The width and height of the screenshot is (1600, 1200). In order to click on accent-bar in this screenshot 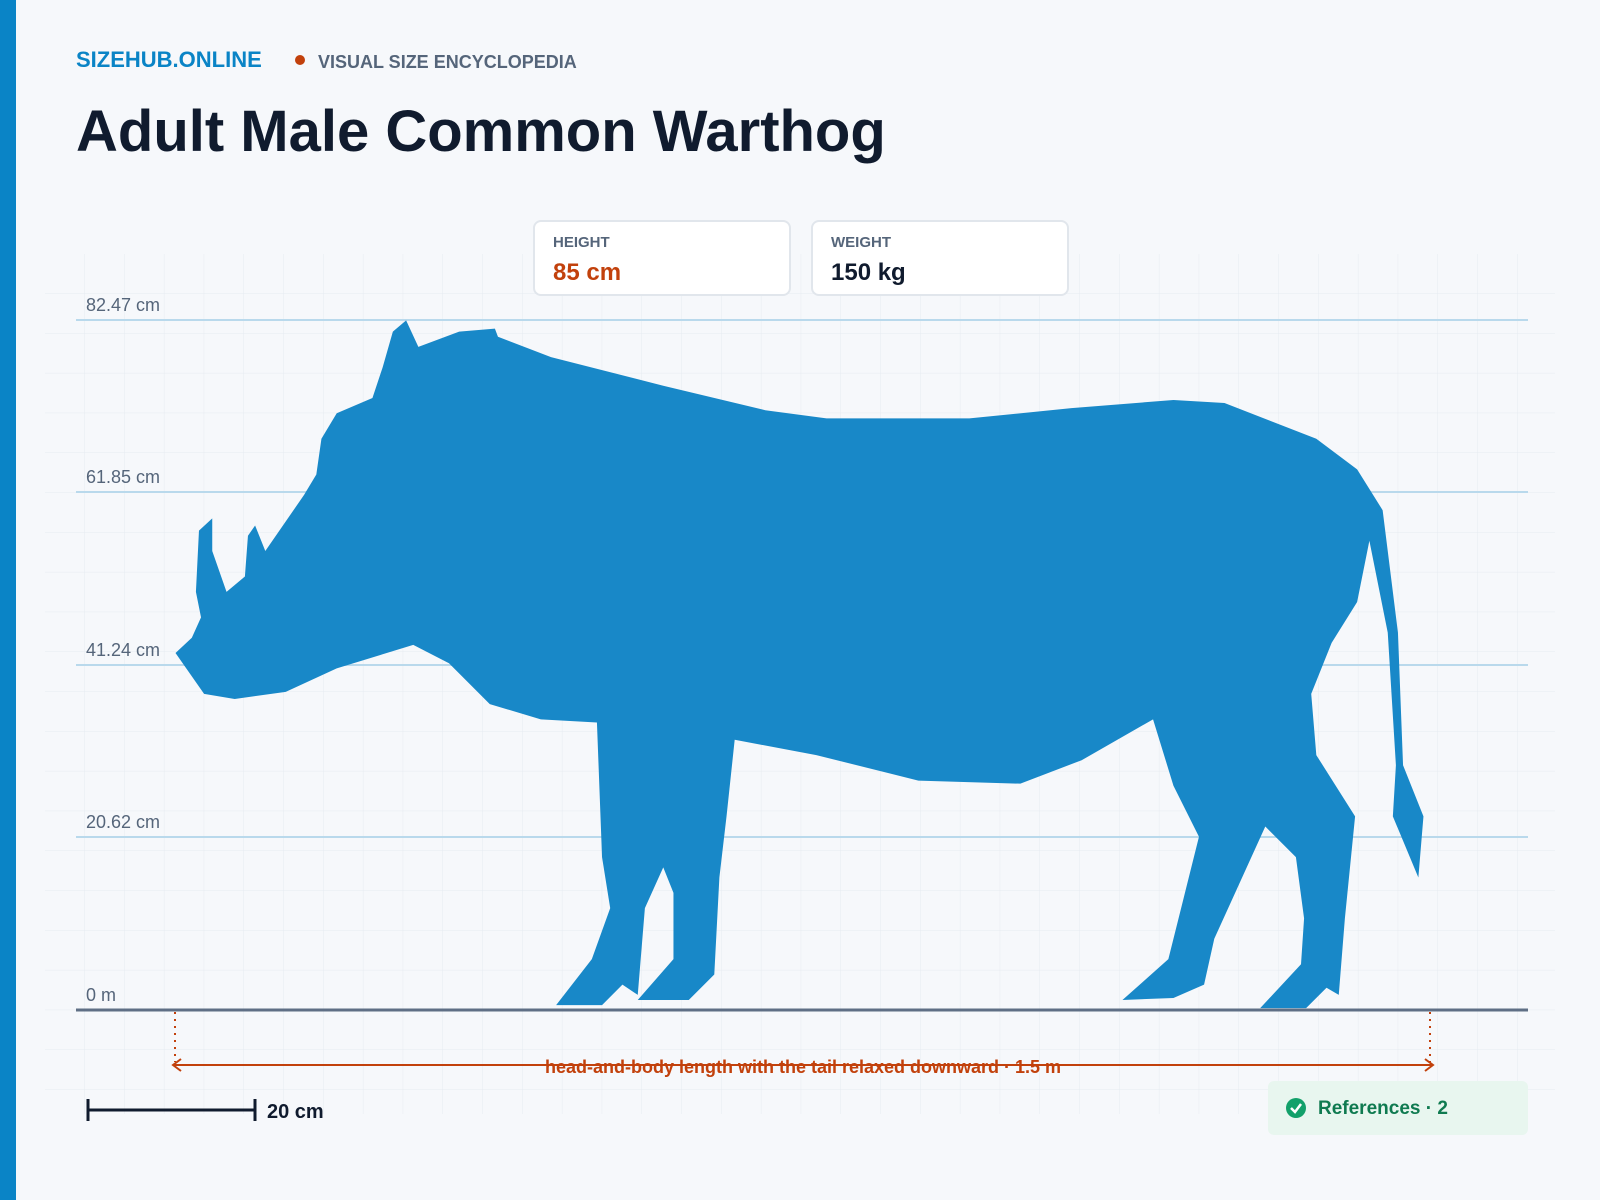, I will do `click(8, 600)`.